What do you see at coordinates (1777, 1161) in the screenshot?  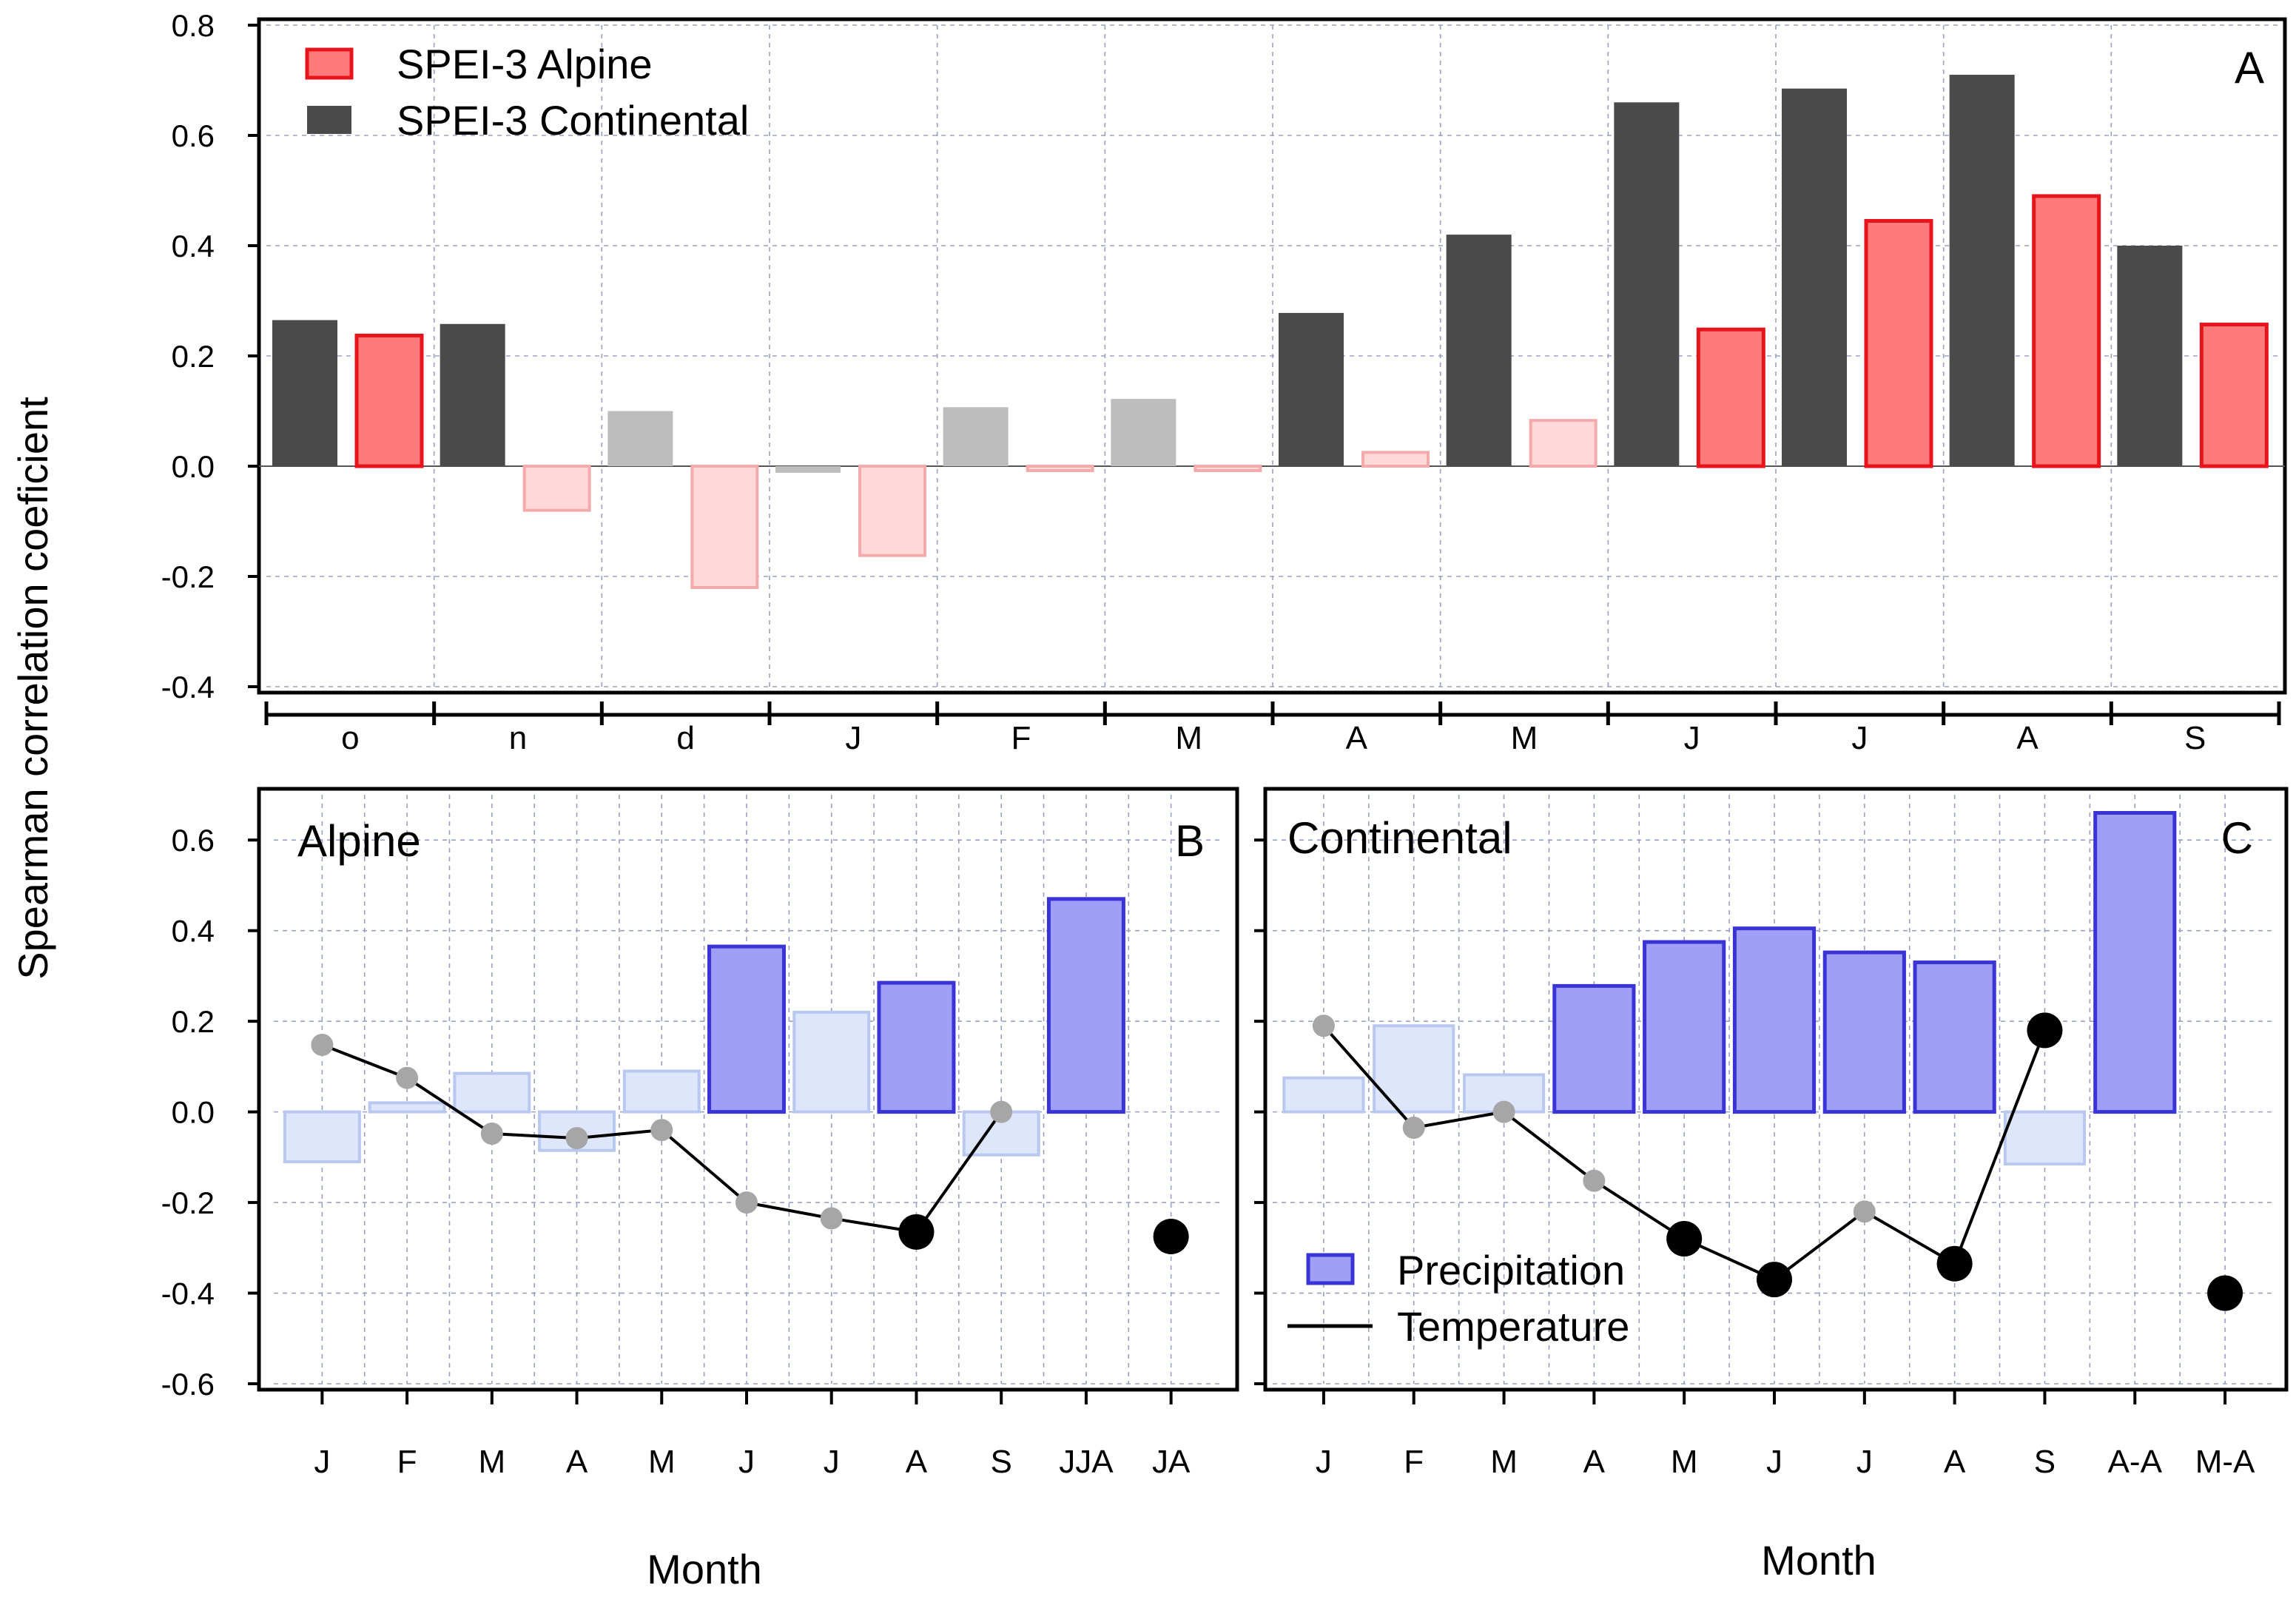 I see `panel-c-temperature-line` at bounding box center [1777, 1161].